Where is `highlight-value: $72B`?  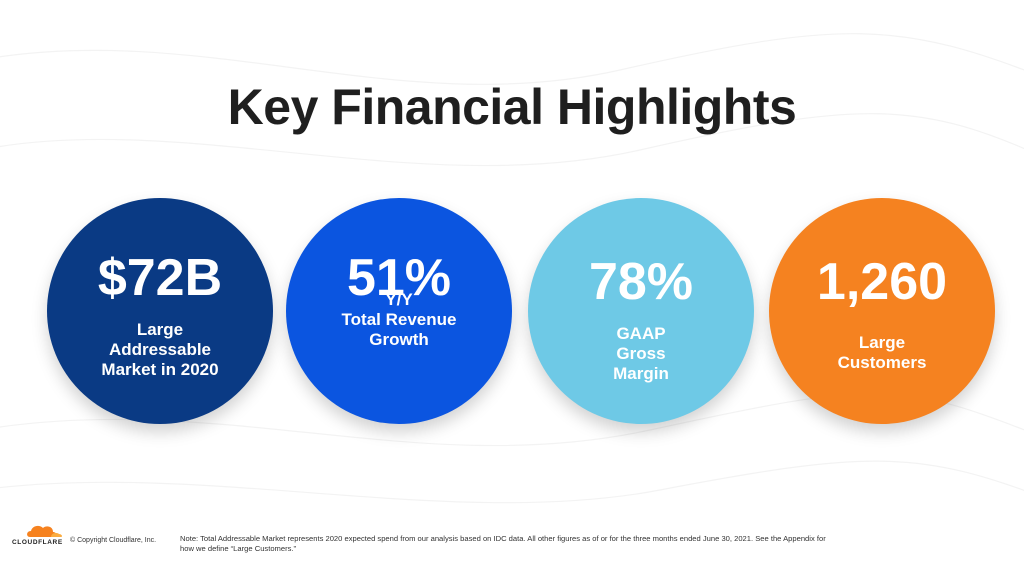 highlight-value: $72B is located at coordinates (160, 278).